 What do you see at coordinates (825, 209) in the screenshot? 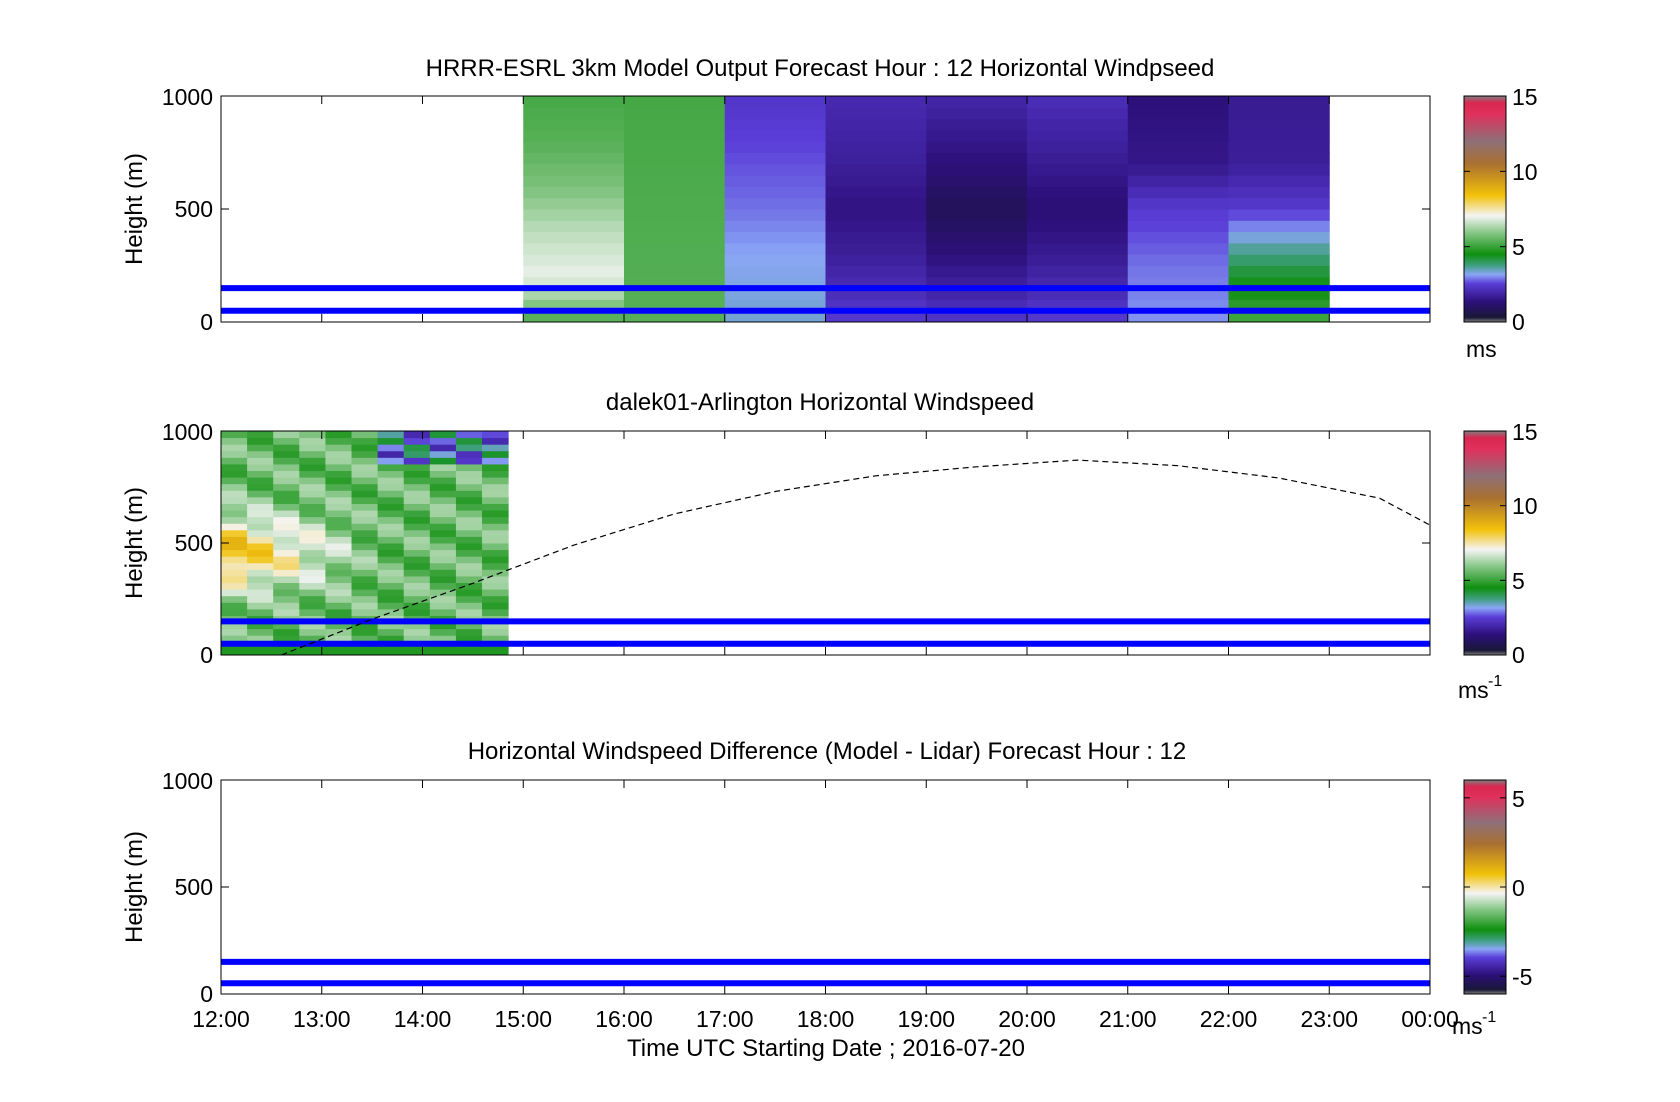
I see `panel-model-xticks` at bounding box center [825, 209].